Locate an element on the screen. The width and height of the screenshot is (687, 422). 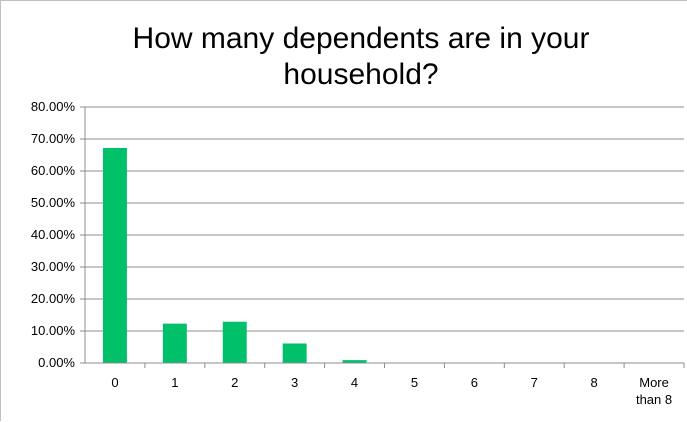
y-tick-label: 10.00% is located at coordinates (53, 330).